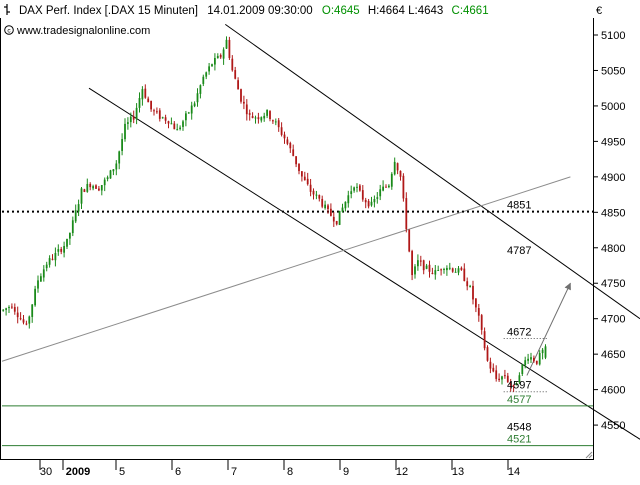 This screenshot has width=640, height=485. What do you see at coordinates (519, 386) in the screenshot?
I see `level-label-4597: 4597` at bounding box center [519, 386].